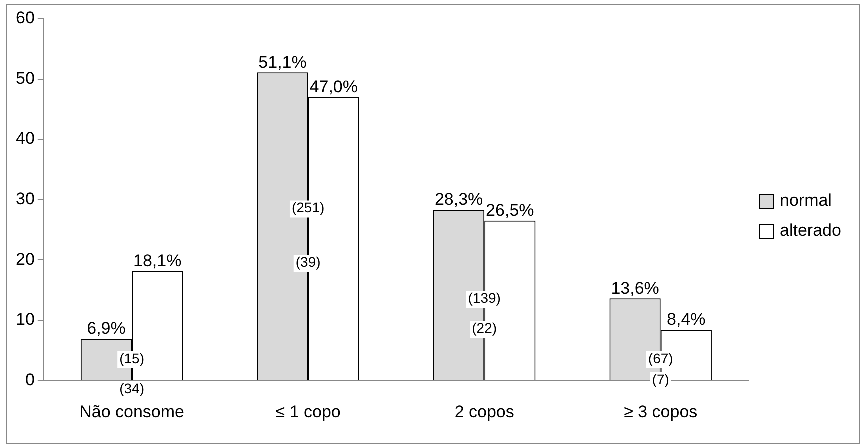 The height and width of the screenshot is (448, 866). What do you see at coordinates (25, 138) in the screenshot?
I see `y-tick-label: 40` at bounding box center [25, 138].